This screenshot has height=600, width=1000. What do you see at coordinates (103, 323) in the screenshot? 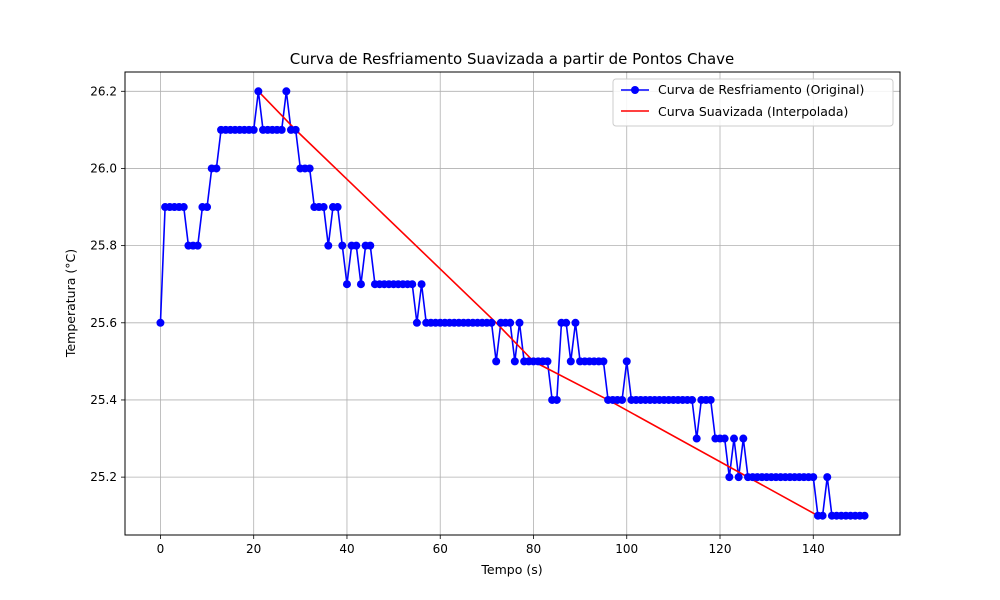
I see `y-tick-label: 25.6` at bounding box center [103, 323].